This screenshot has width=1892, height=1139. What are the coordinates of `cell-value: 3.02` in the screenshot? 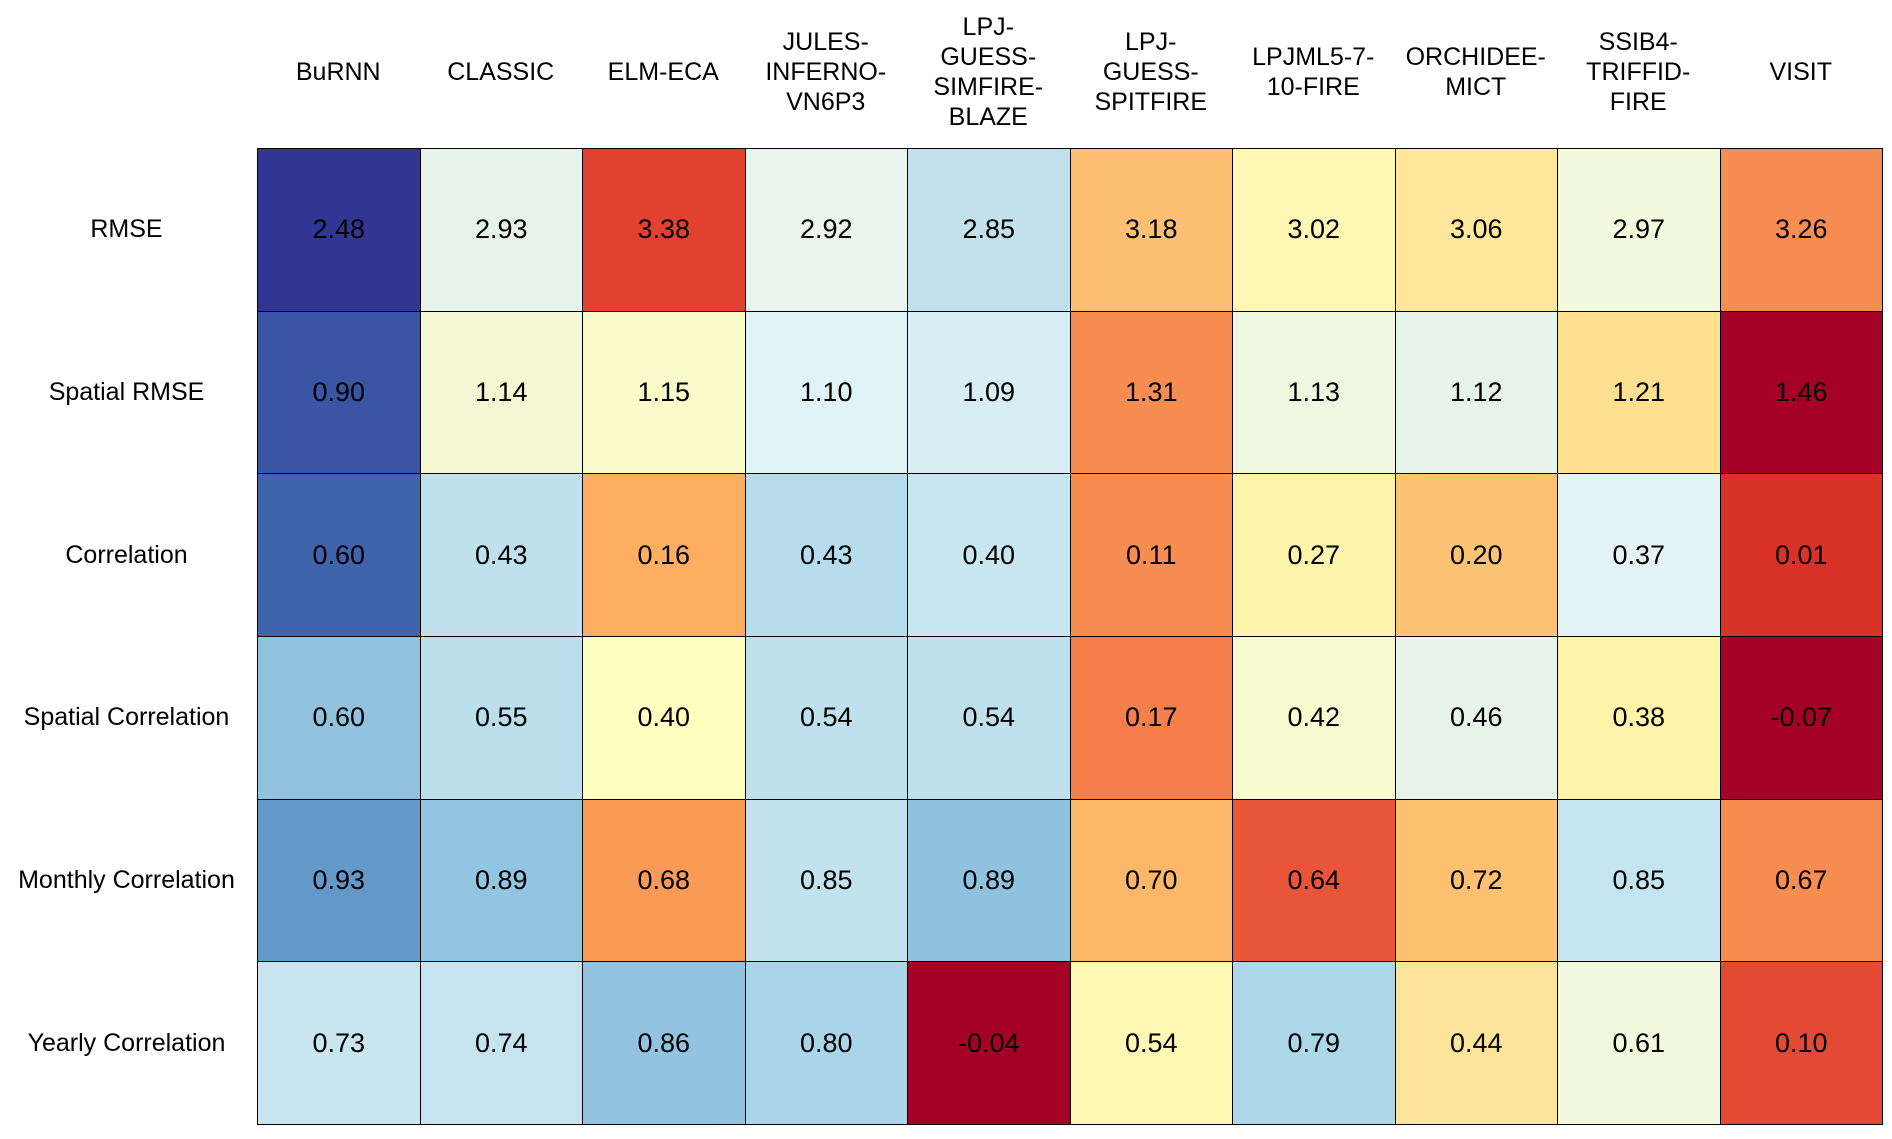 It's located at (1314, 229).